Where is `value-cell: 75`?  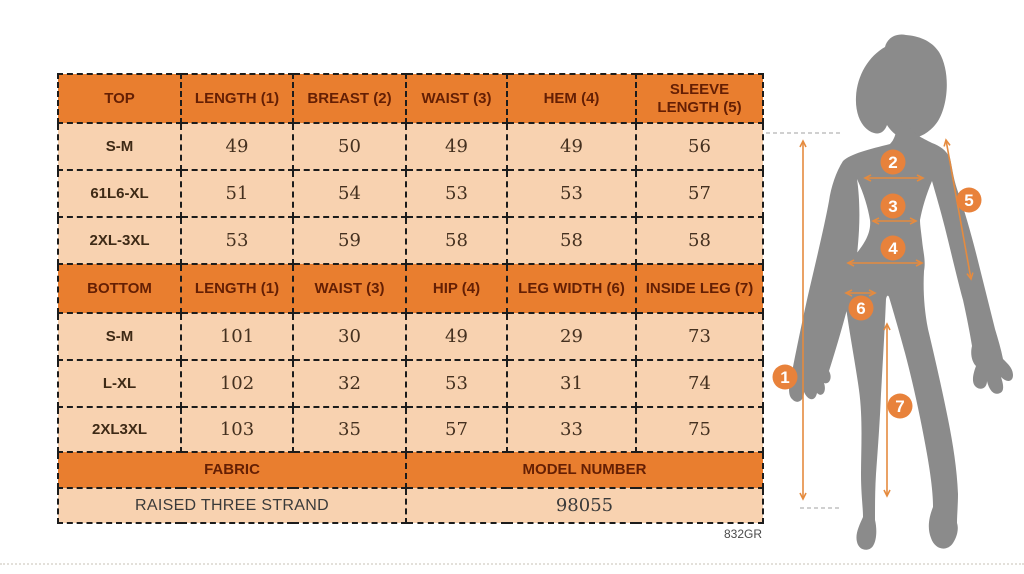
value-cell: 75 is located at coordinates (699, 429).